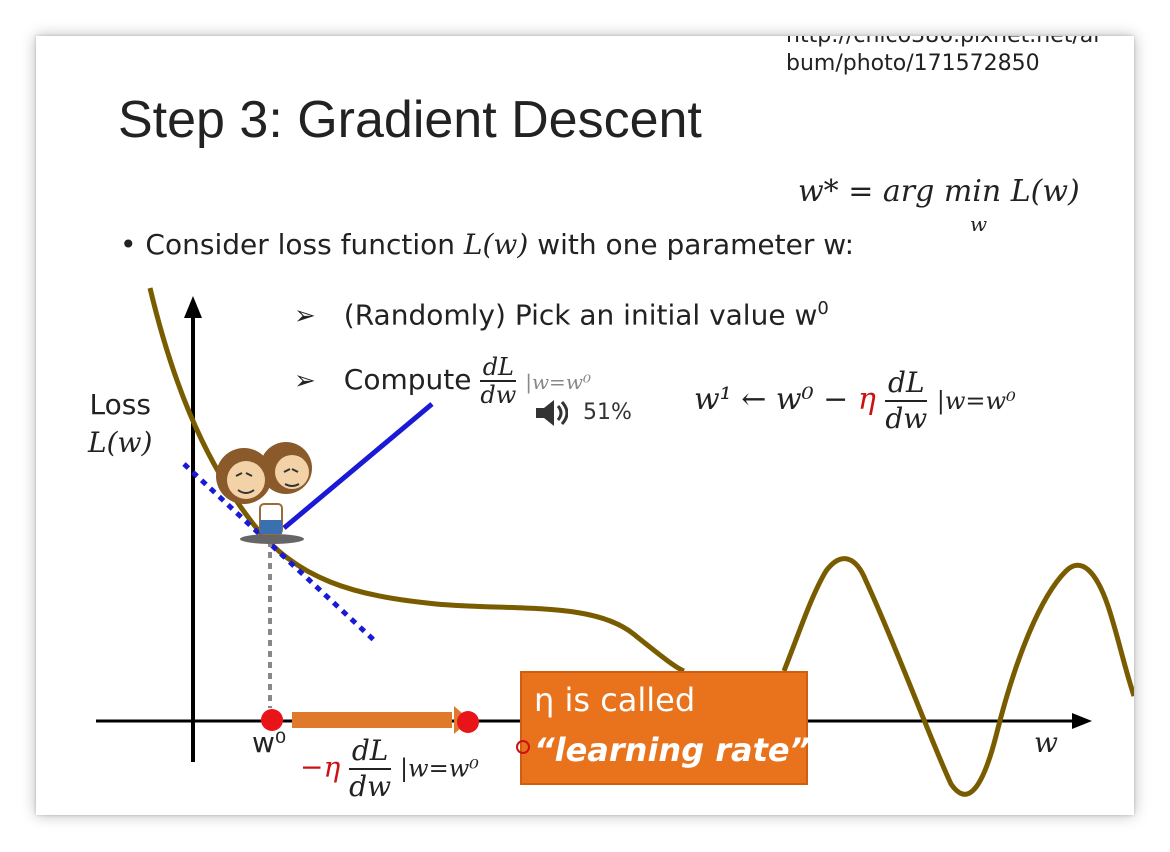 The width and height of the screenshot is (1170, 852). Describe the element at coordinates (1046, 742) in the screenshot. I see `x-axis-label: w` at that location.